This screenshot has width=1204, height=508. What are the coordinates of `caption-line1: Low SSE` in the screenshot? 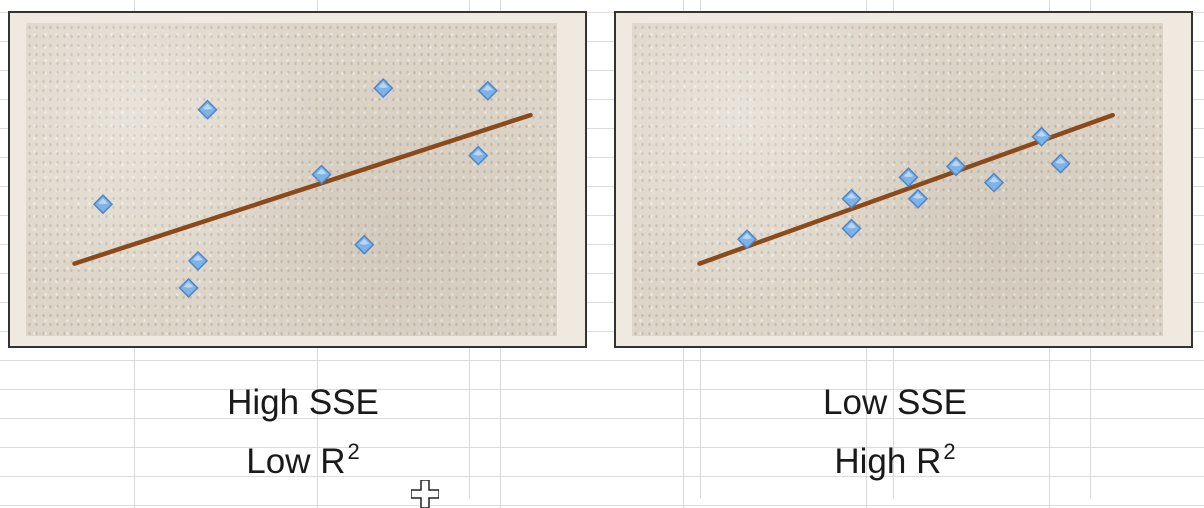 It's located at (895, 402).